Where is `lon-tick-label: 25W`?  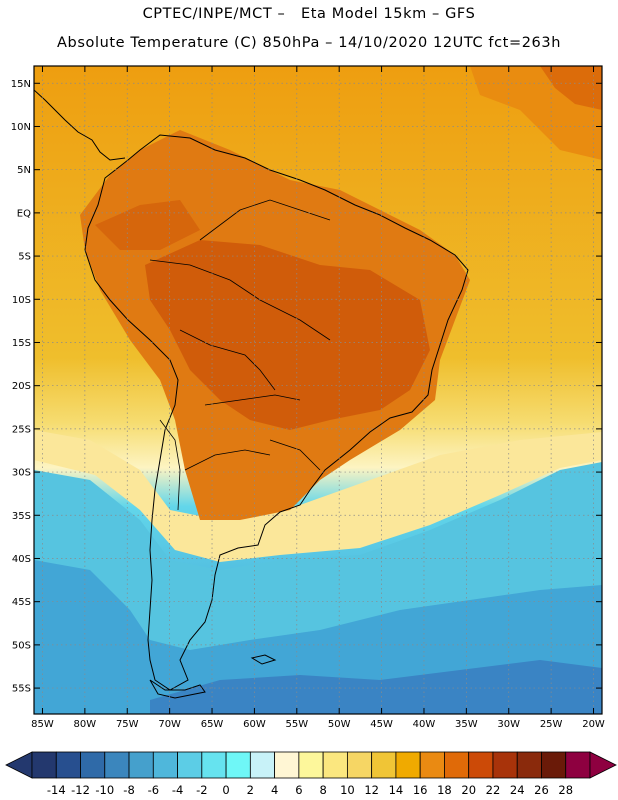
lon-tick-label: 25W is located at coordinates (551, 724).